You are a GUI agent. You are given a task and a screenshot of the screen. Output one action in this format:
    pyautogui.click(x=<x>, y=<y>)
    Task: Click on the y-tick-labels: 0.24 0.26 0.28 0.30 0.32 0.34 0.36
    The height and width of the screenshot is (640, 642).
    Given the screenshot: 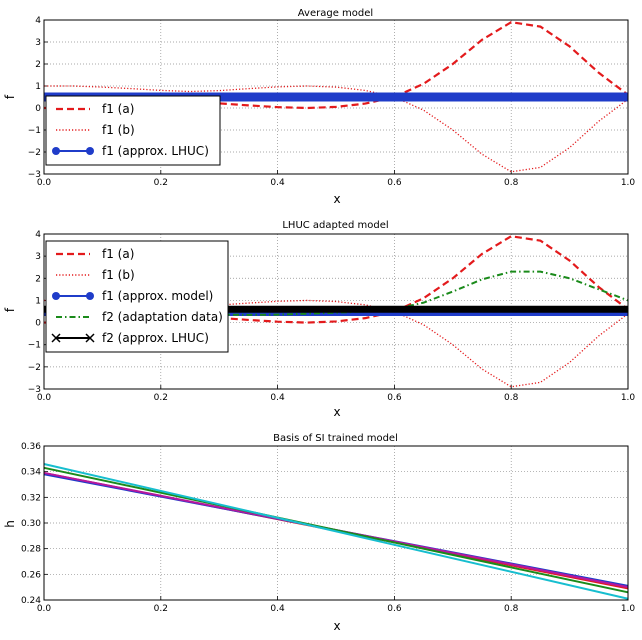 What is the action you would take?
    pyautogui.click(x=31, y=524)
    